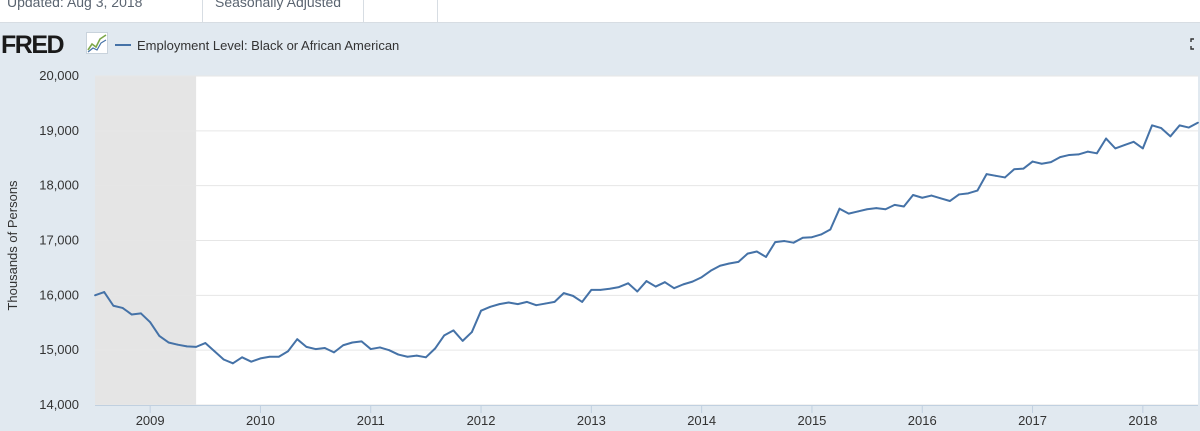  What do you see at coordinates (371, 420) in the screenshot?
I see `x-tick-label: 2011` at bounding box center [371, 420].